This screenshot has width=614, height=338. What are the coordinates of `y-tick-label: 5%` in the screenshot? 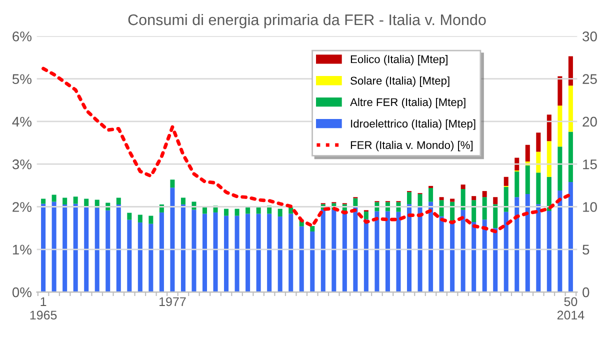 It's located at (22, 79).